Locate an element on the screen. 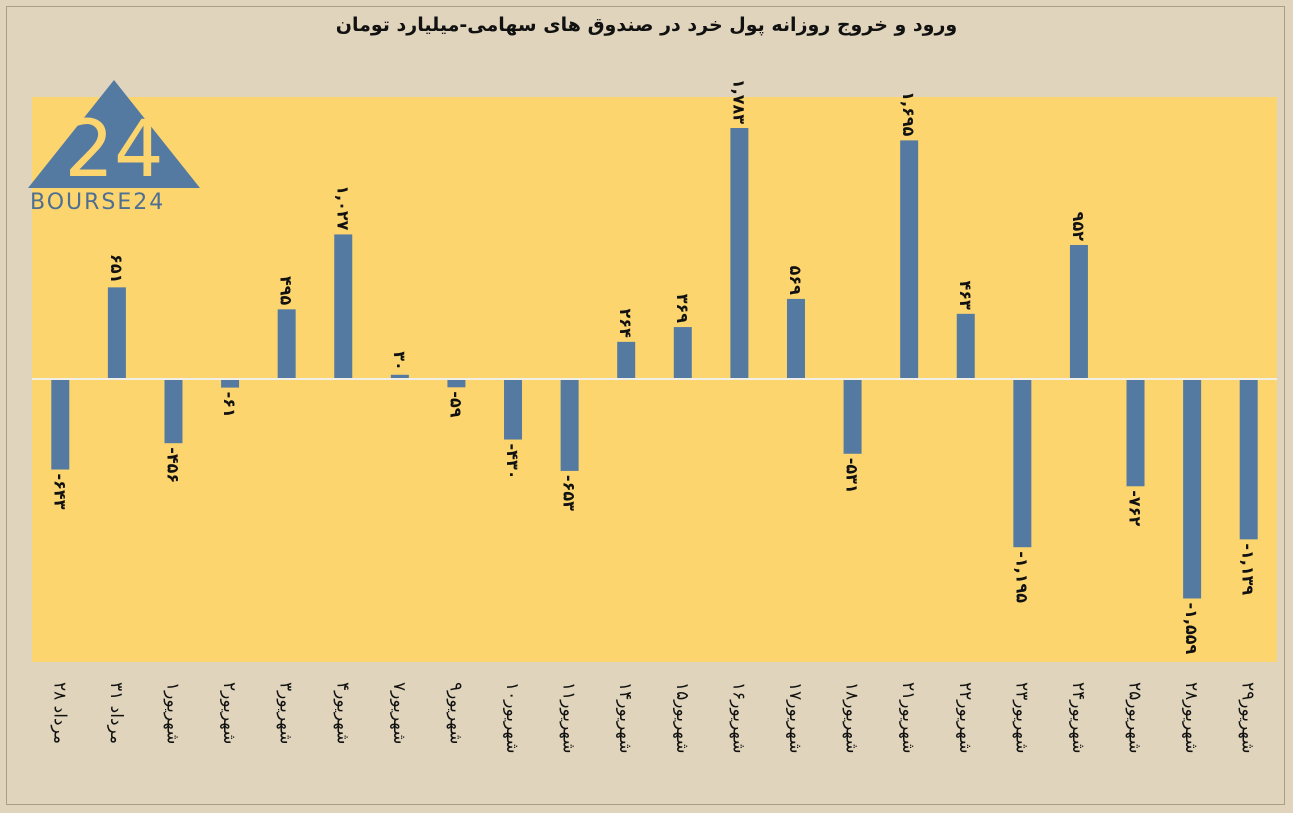 The width and height of the screenshot is (1293, 813). data-label: ۴۶۳ is located at coordinates (965, 296).